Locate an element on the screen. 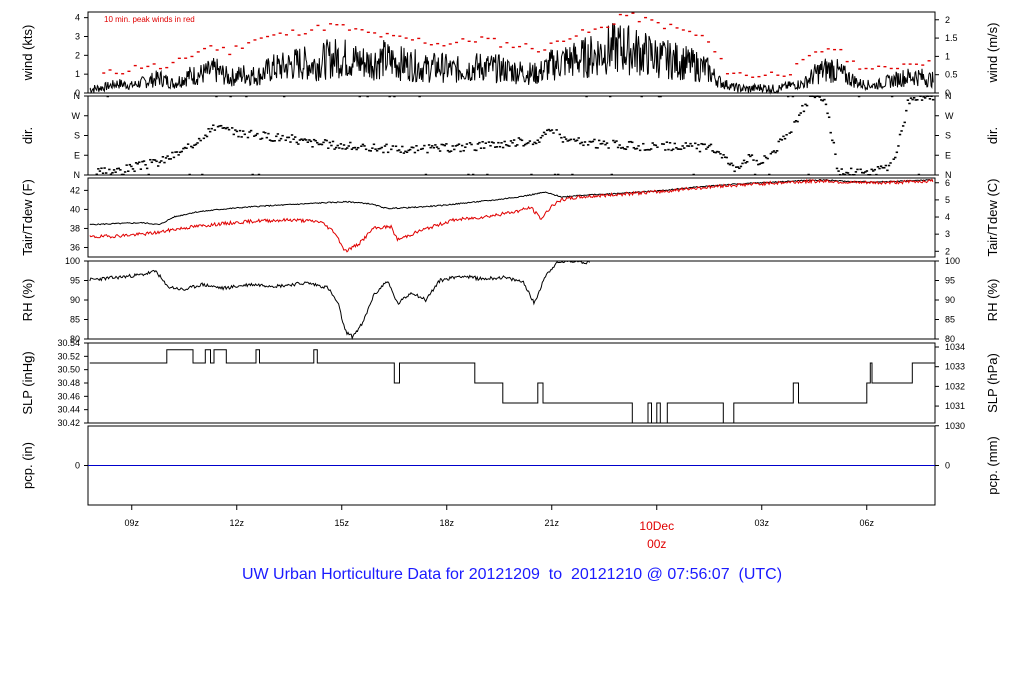 Image resolution: width=1024 pixels, height=700 pixels. left-tick-label: W is located at coordinates (76, 116).